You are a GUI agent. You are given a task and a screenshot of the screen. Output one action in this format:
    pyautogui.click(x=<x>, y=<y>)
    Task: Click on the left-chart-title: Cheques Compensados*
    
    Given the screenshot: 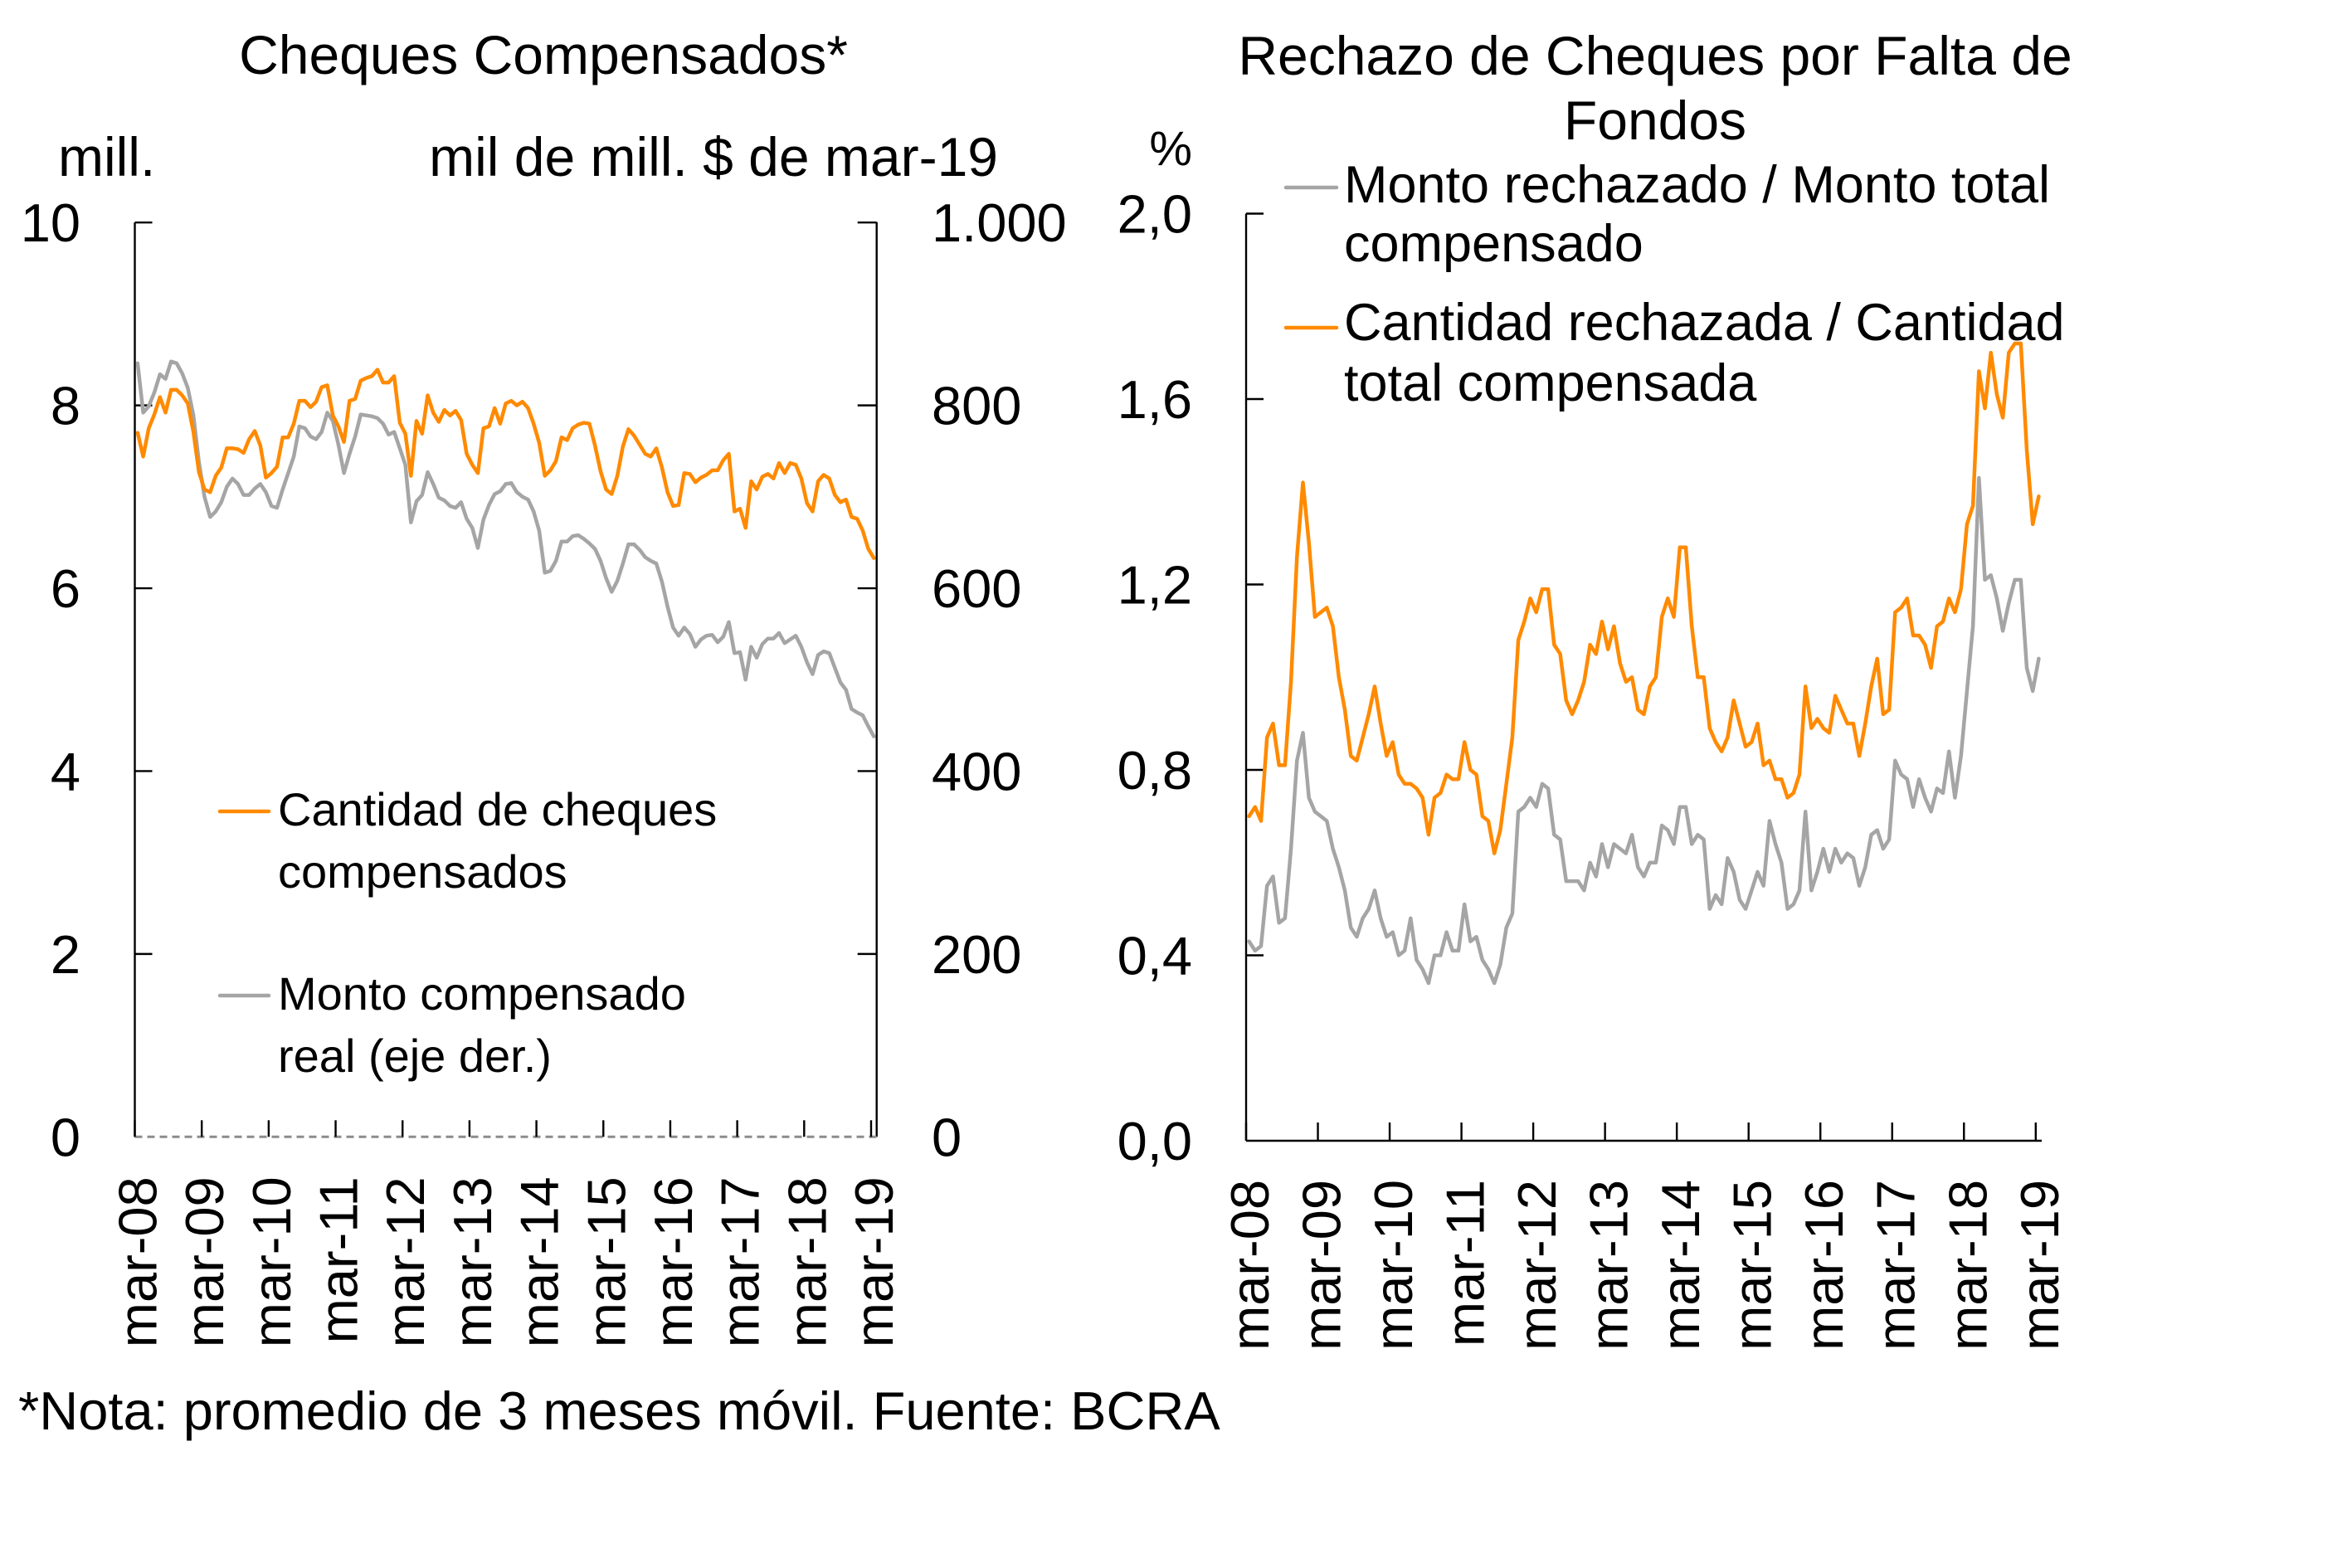 What is the action you would take?
    pyautogui.click(x=543, y=54)
    